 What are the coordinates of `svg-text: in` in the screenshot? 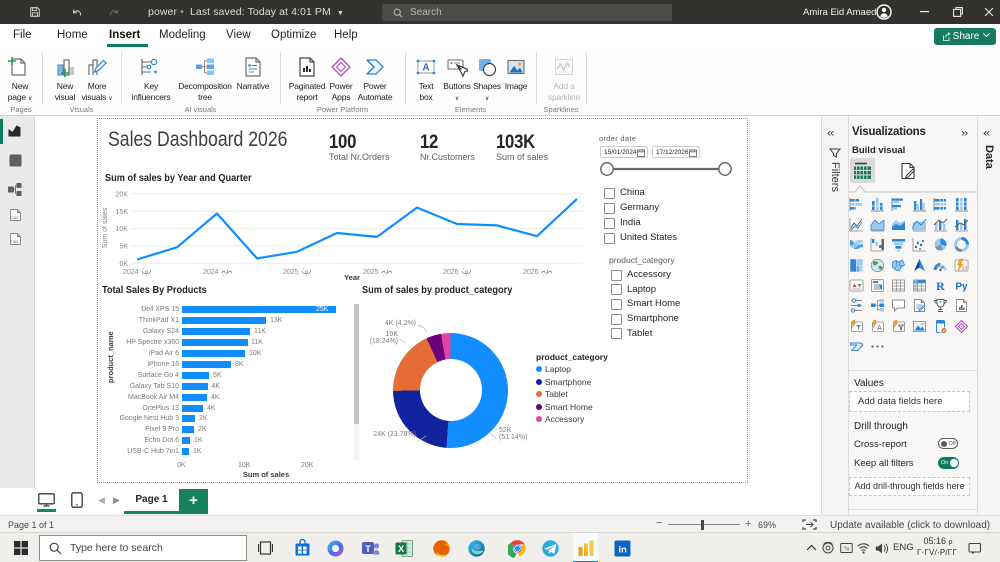 It's located at (622, 550).